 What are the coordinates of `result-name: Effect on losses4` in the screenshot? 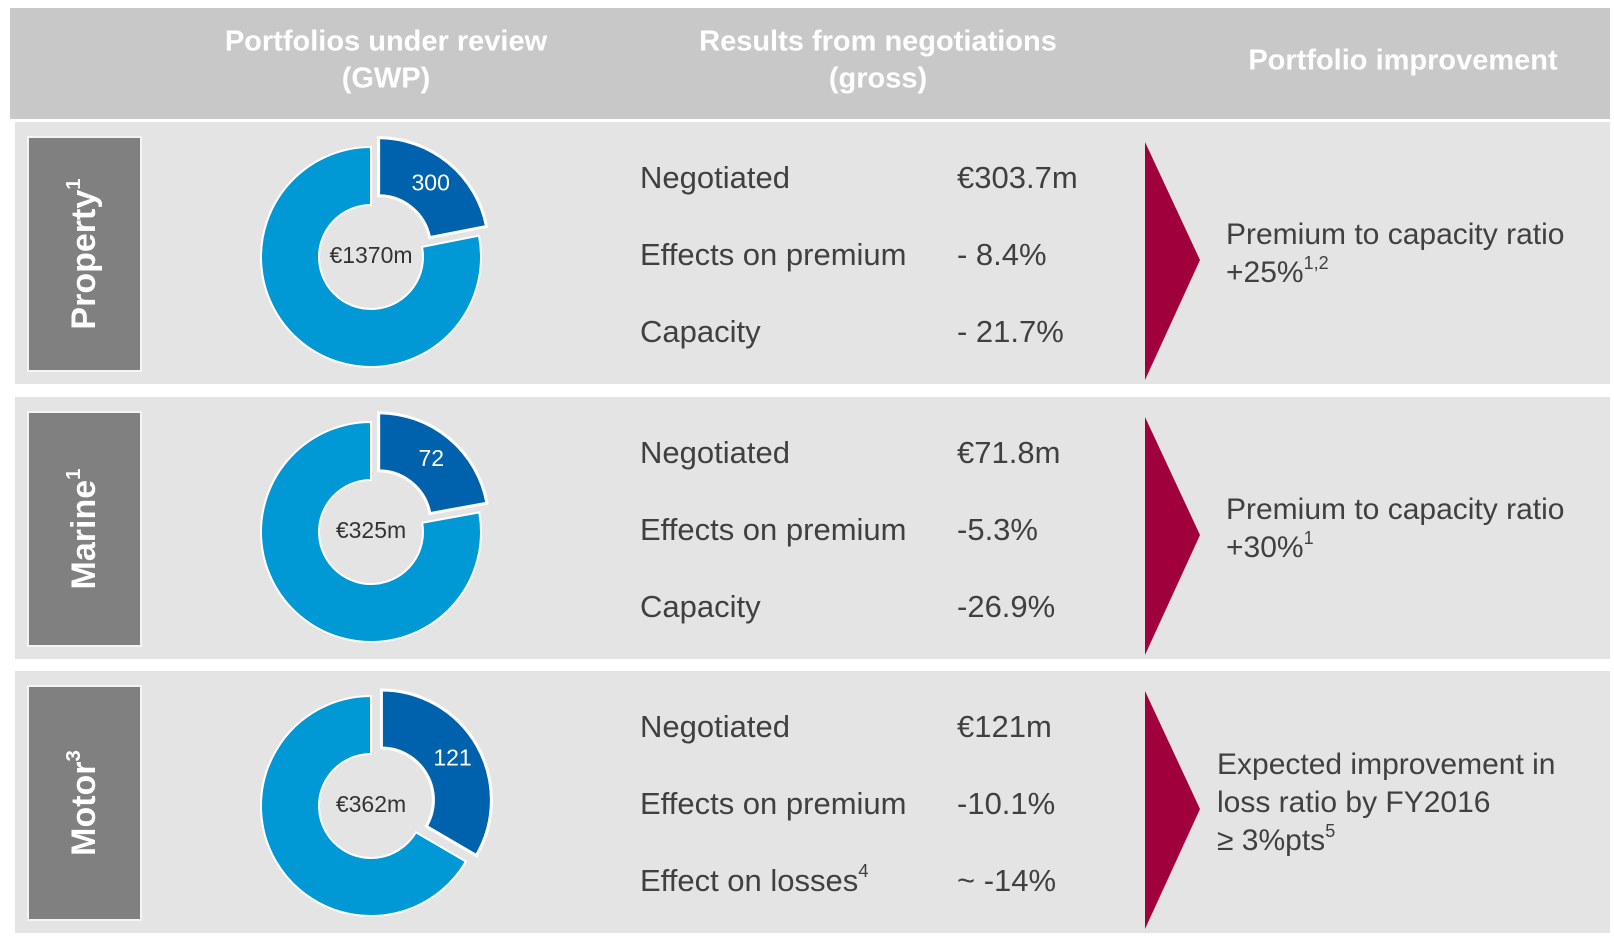 It's located at (754, 879).